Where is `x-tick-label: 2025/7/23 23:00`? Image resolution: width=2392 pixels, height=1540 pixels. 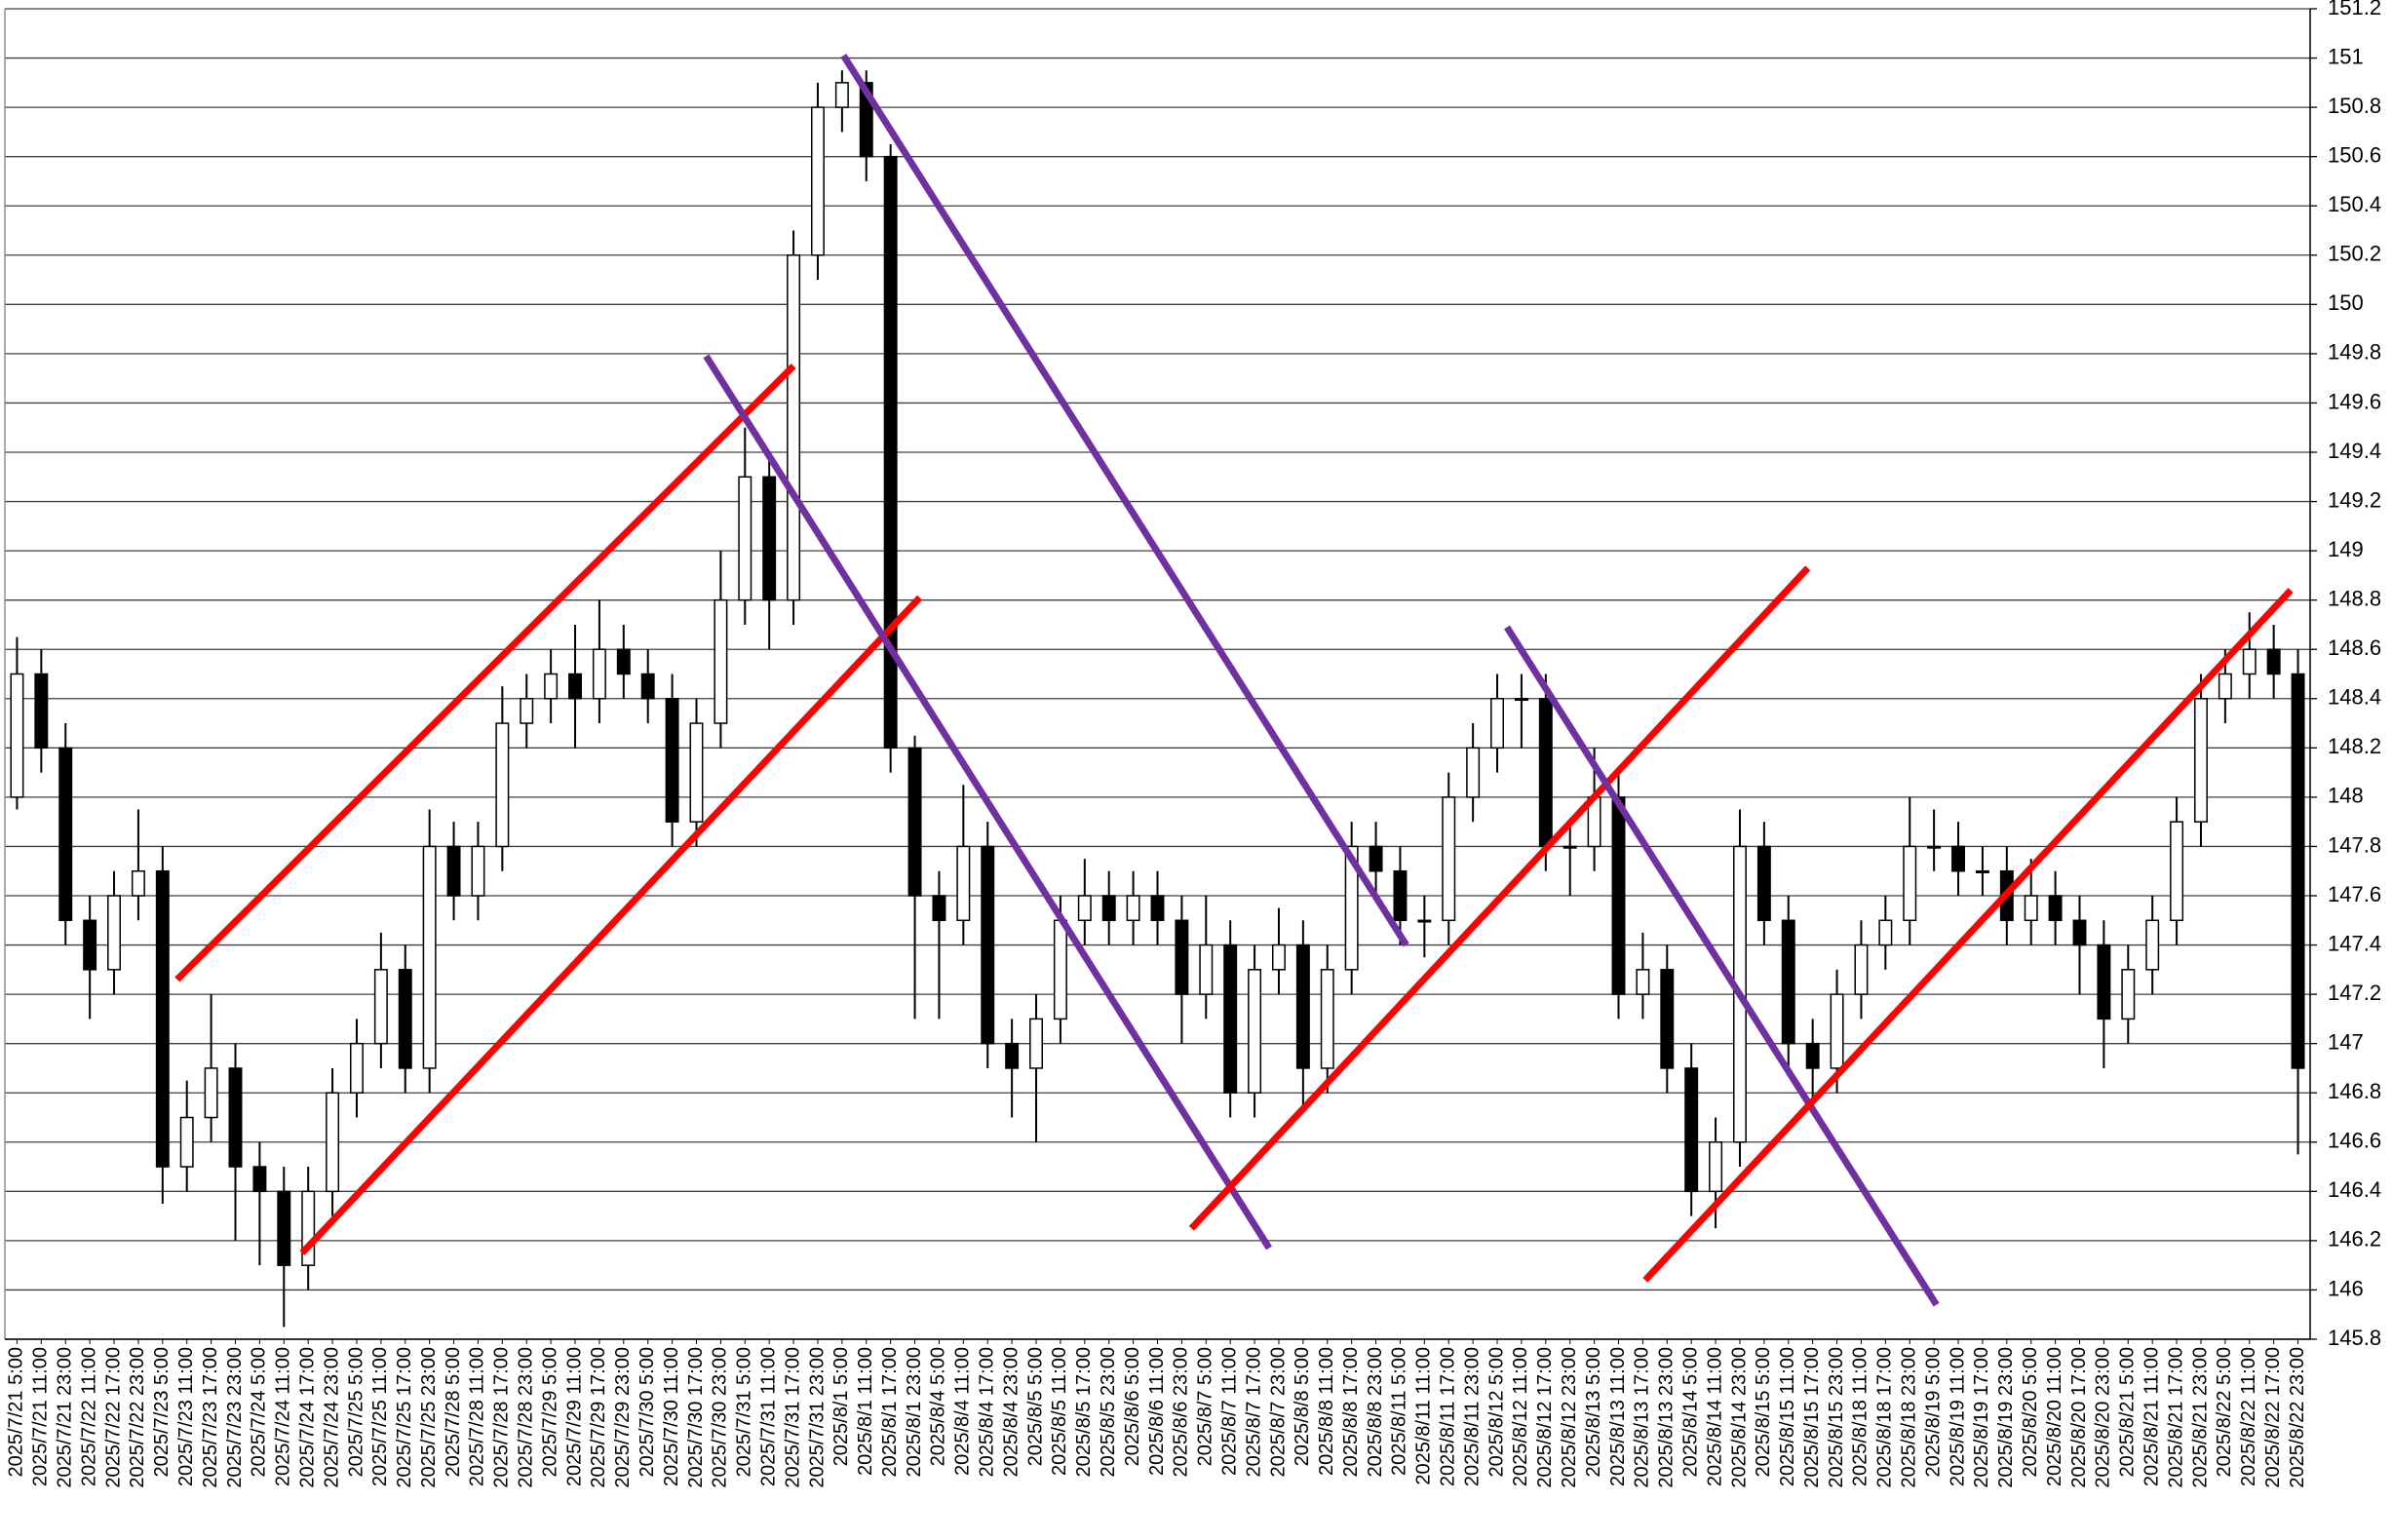
x-tick-label: 2025/7/23 23:00 is located at coordinates (235, 1417).